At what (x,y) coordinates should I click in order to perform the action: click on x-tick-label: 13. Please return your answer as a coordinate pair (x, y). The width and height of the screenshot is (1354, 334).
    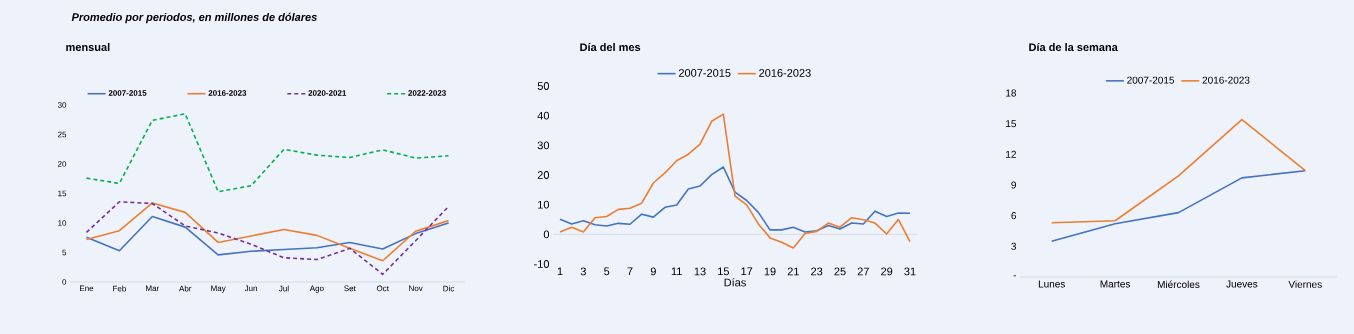
    Looking at the image, I should click on (700, 271).